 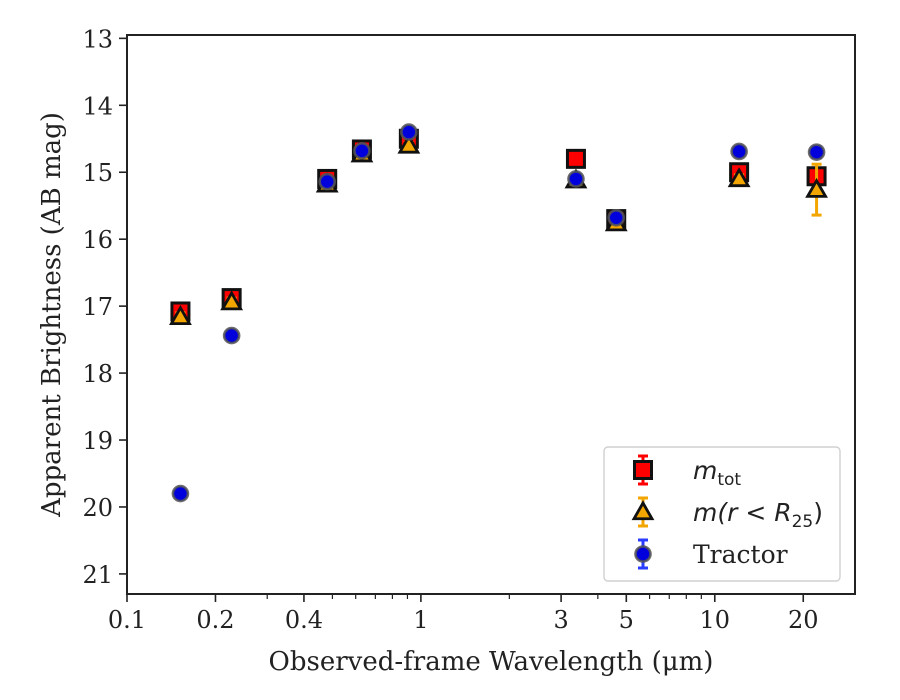 I want to click on legend-label-sub: 25, so click(x=803, y=522).